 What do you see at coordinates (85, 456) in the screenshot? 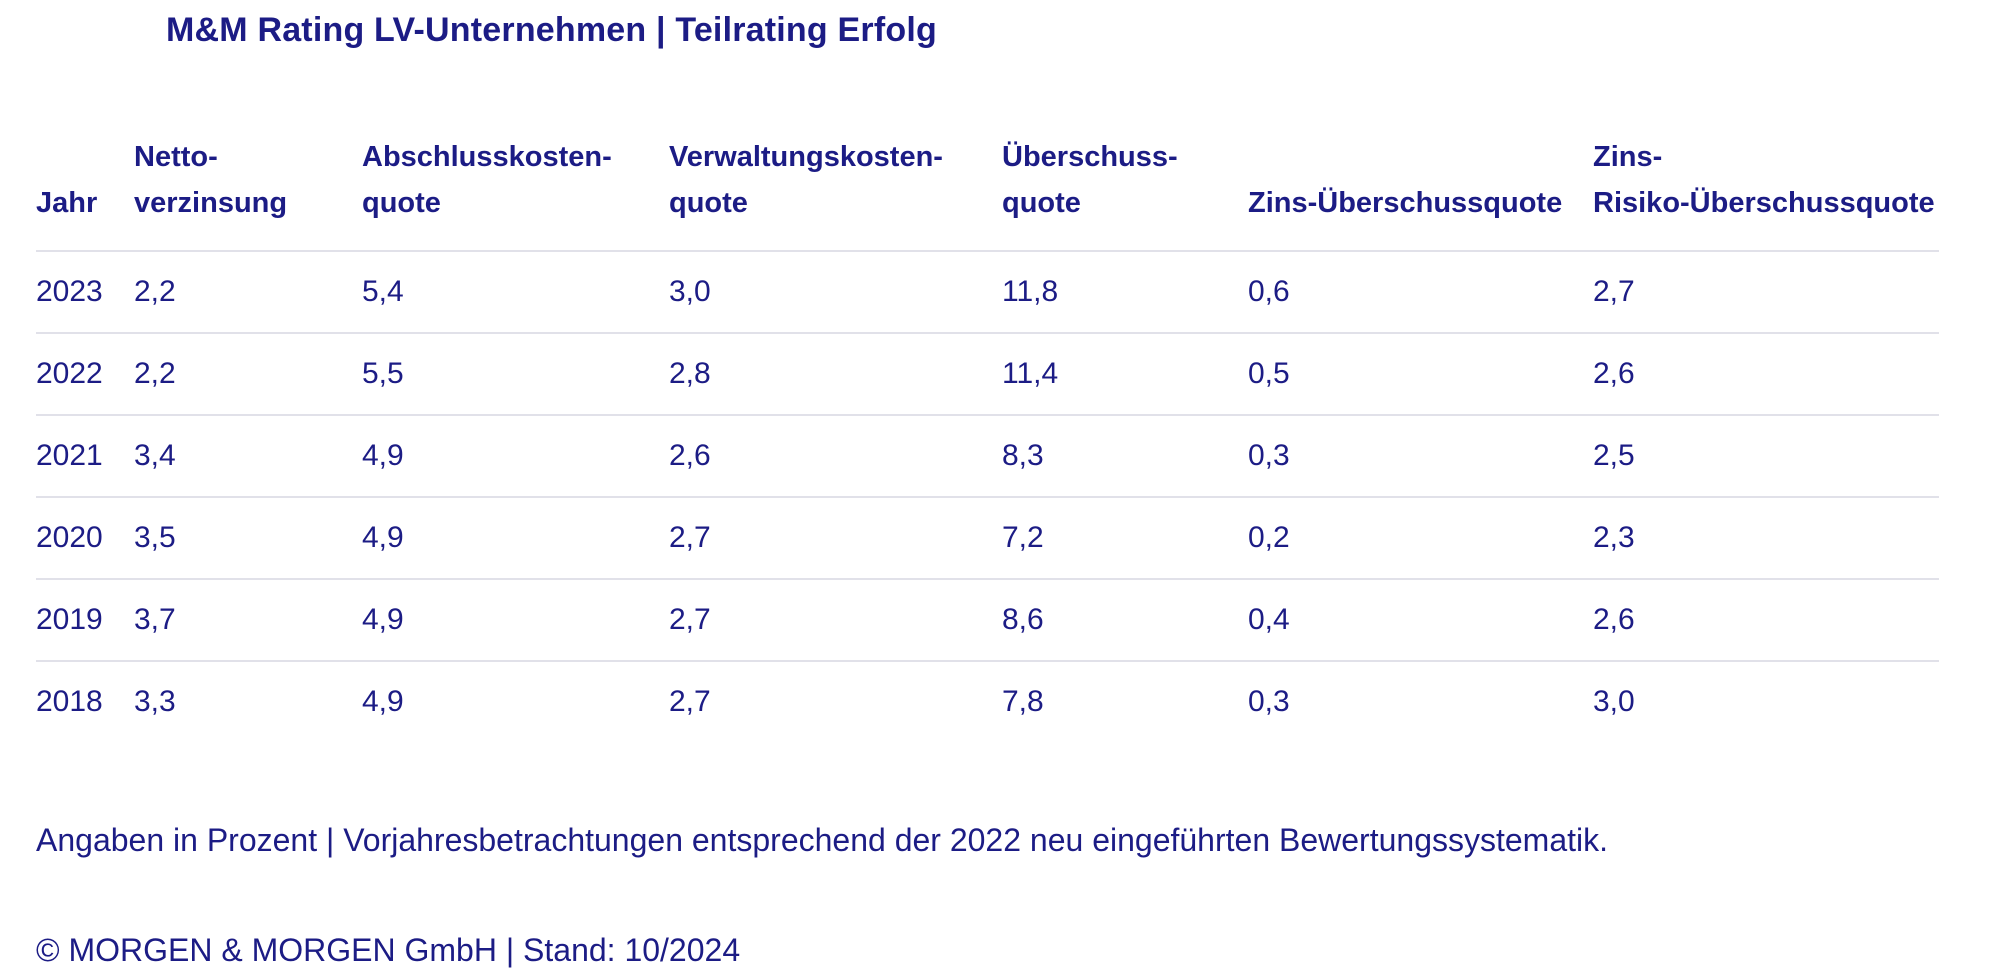
I see `year-cell: 2021` at bounding box center [85, 456].